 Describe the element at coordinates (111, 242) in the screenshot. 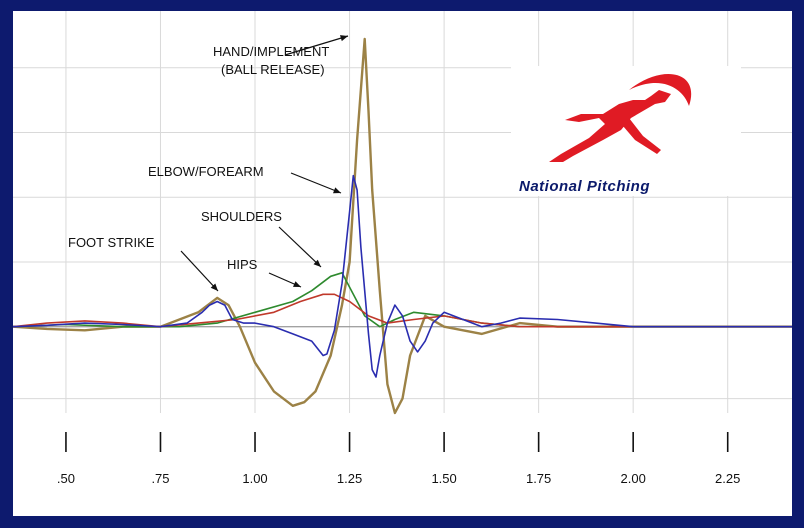

I see `annotation-label-4-0: FOOT STRIKE` at that location.